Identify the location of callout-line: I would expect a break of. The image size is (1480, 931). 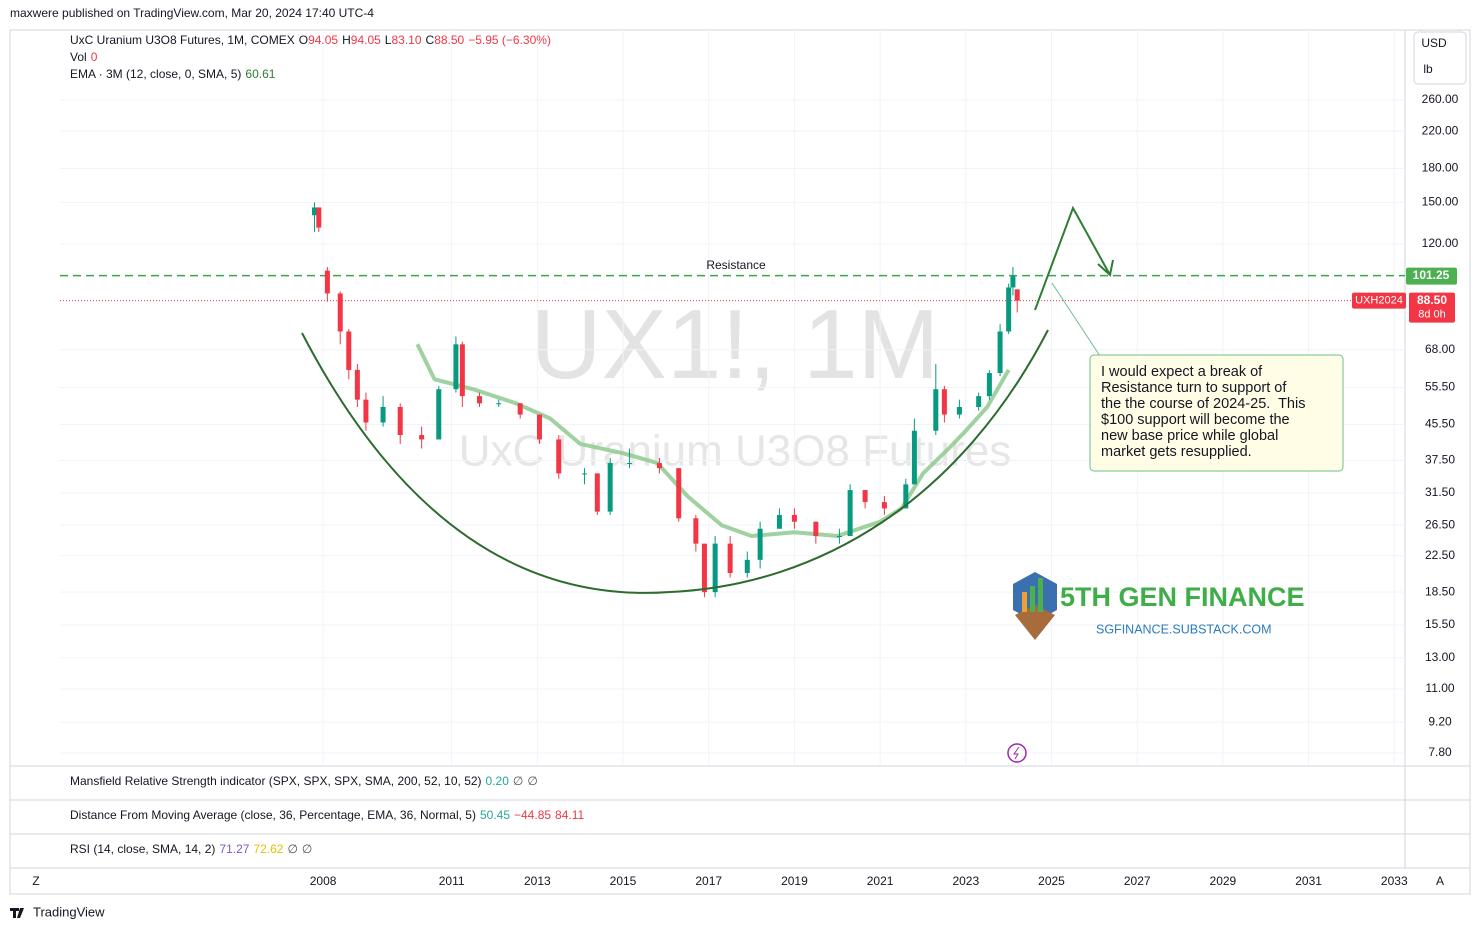
(1182, 372).